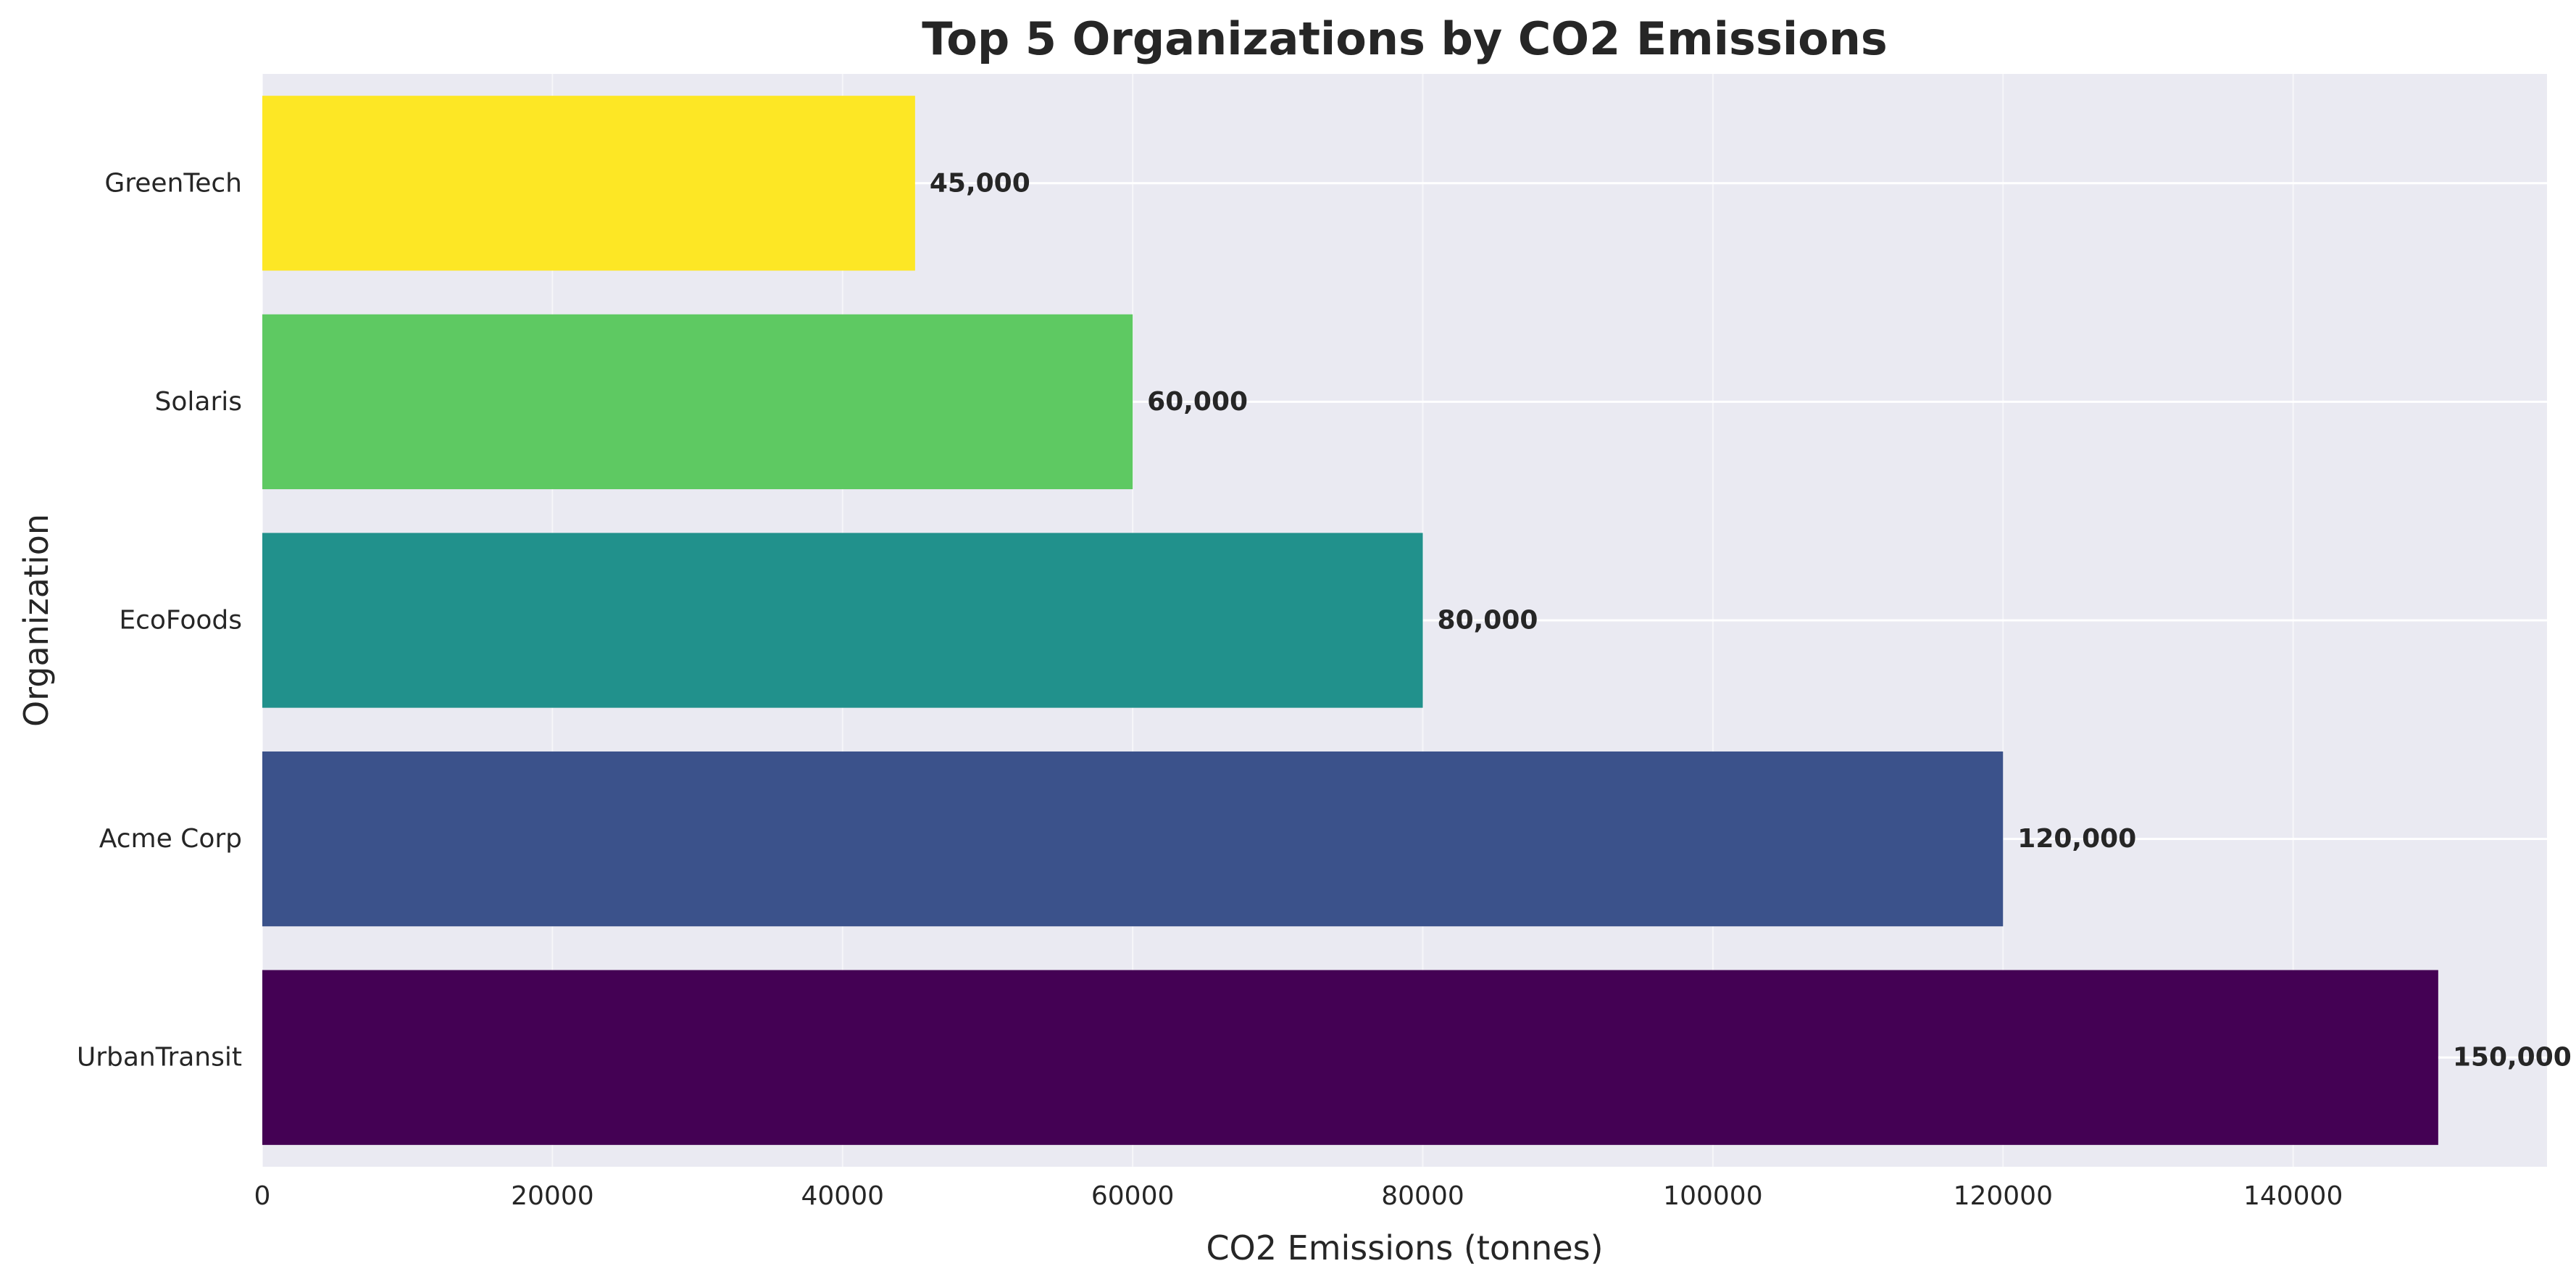 The image size is (2576, 1282). What do you see at coordinates (1405, 38) in the screenshot?
I see `chart-title: Top 5 Organizations by CO2 Emissions` at bounding box center [1405, 38].